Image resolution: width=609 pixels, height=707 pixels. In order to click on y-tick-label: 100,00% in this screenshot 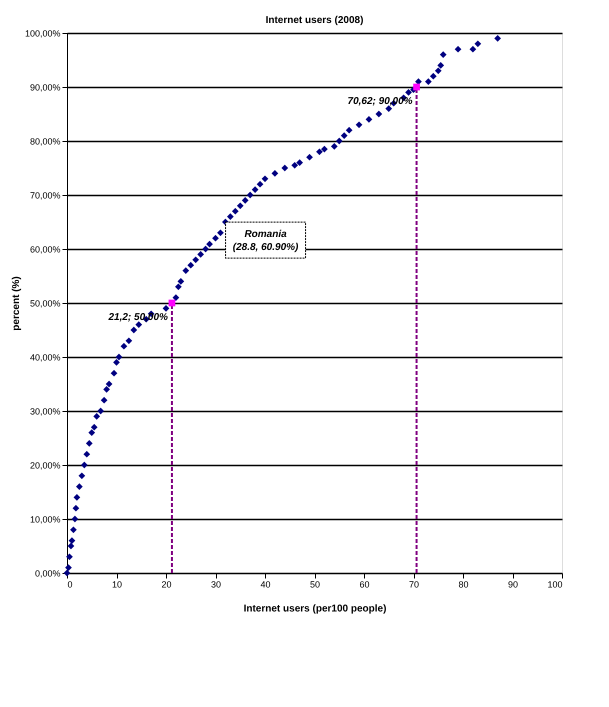, I will do `click(42, 33)`.